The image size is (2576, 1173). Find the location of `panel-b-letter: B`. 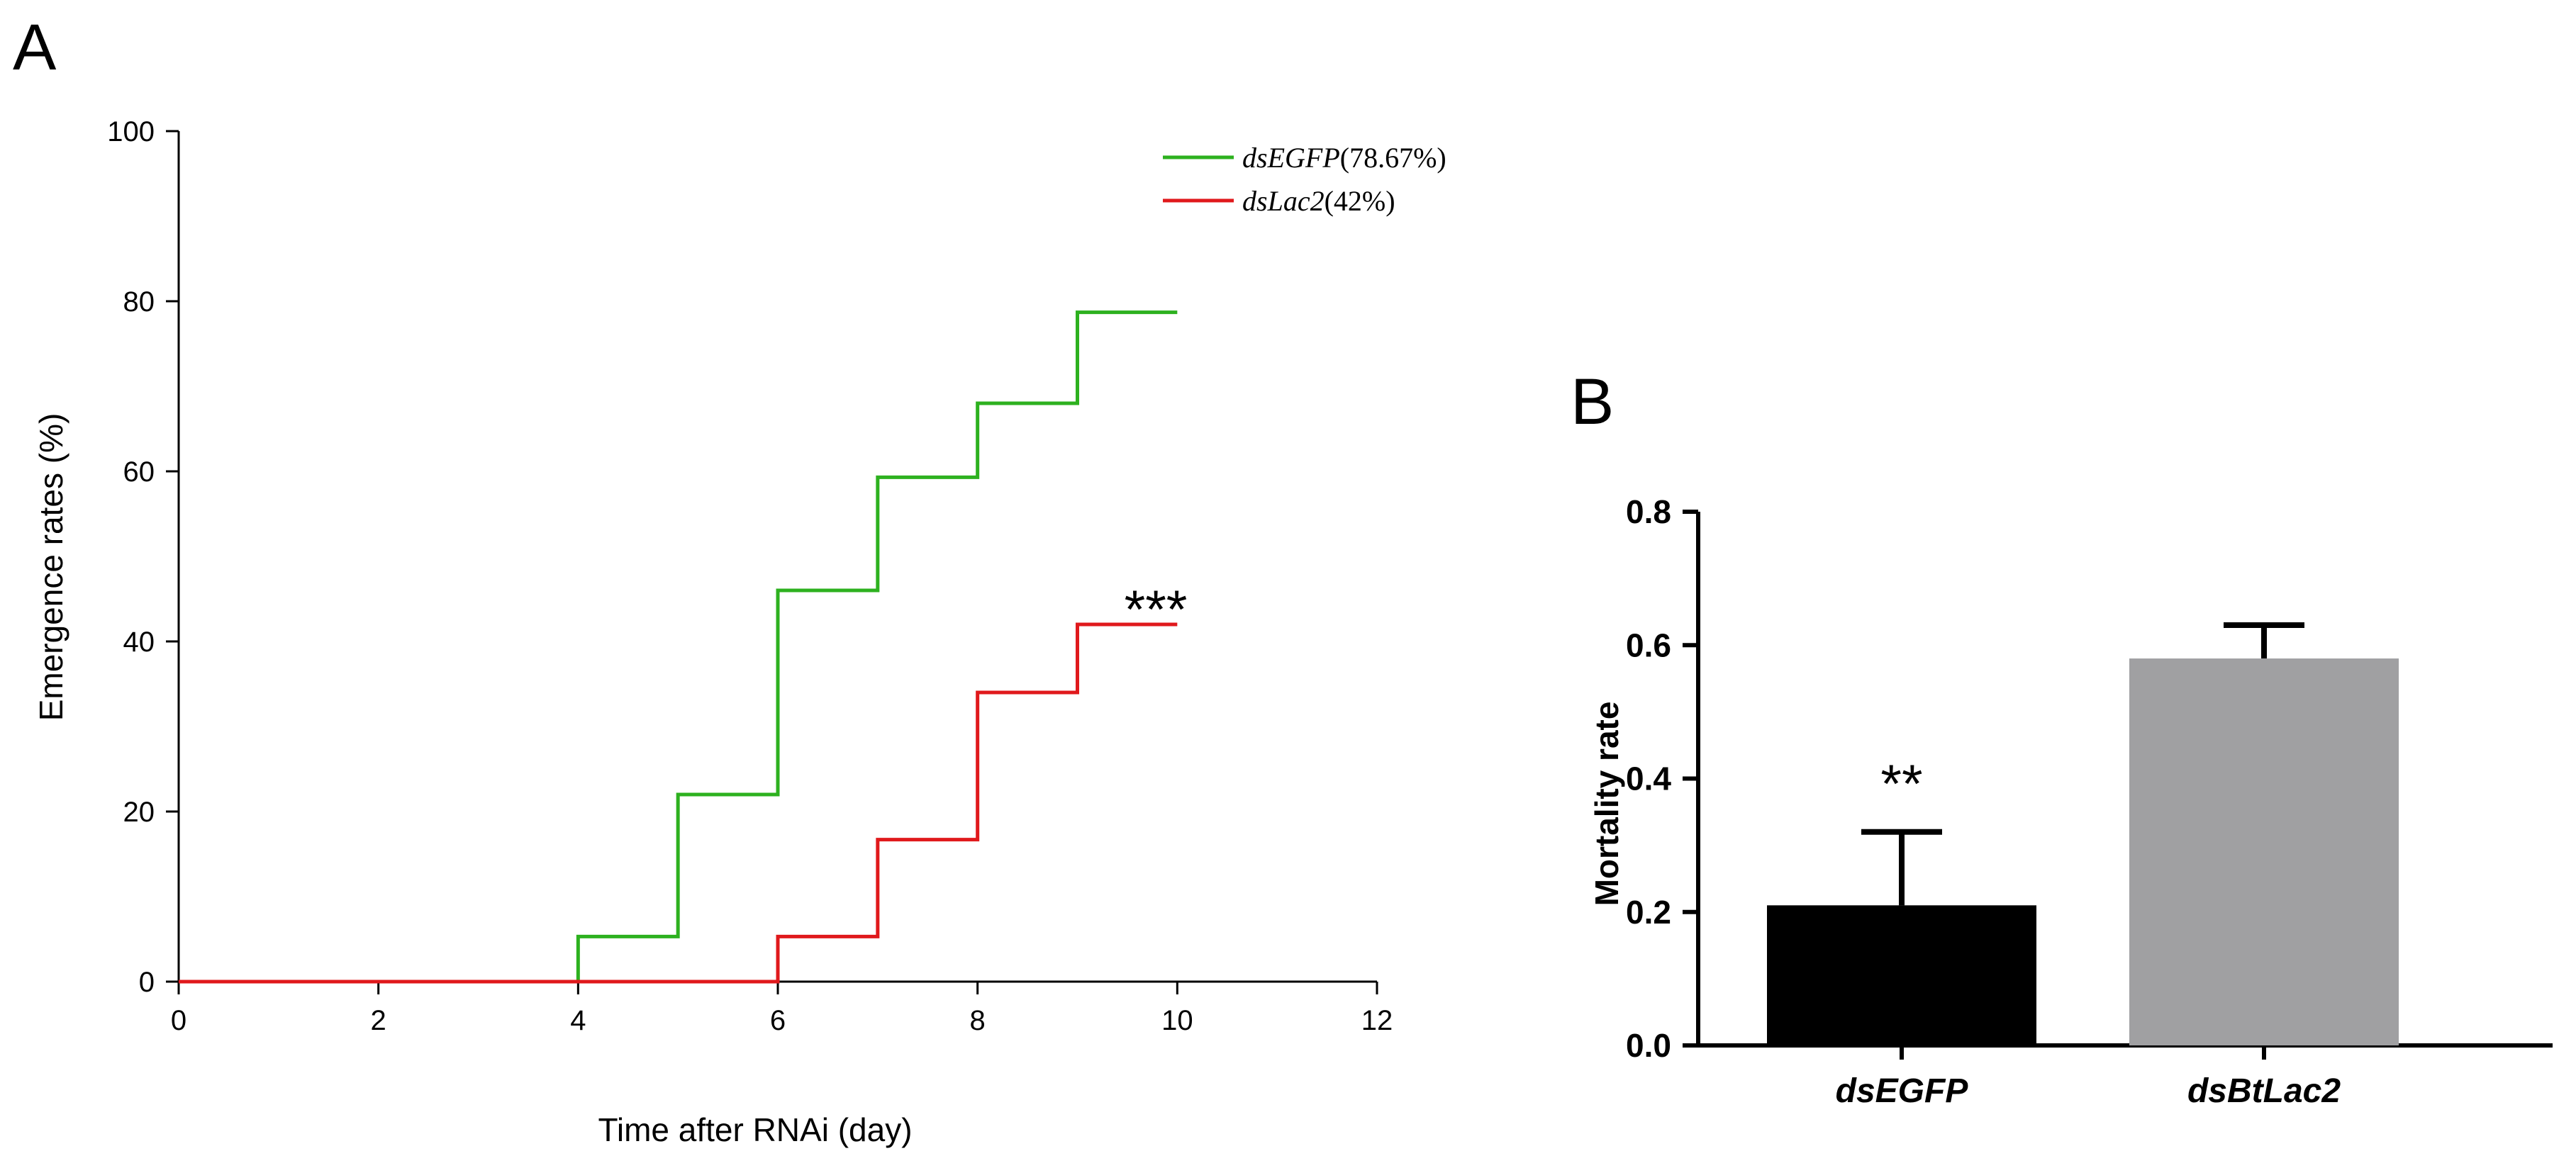

panel-b-letter: B is located at coordinates (1593, 402).